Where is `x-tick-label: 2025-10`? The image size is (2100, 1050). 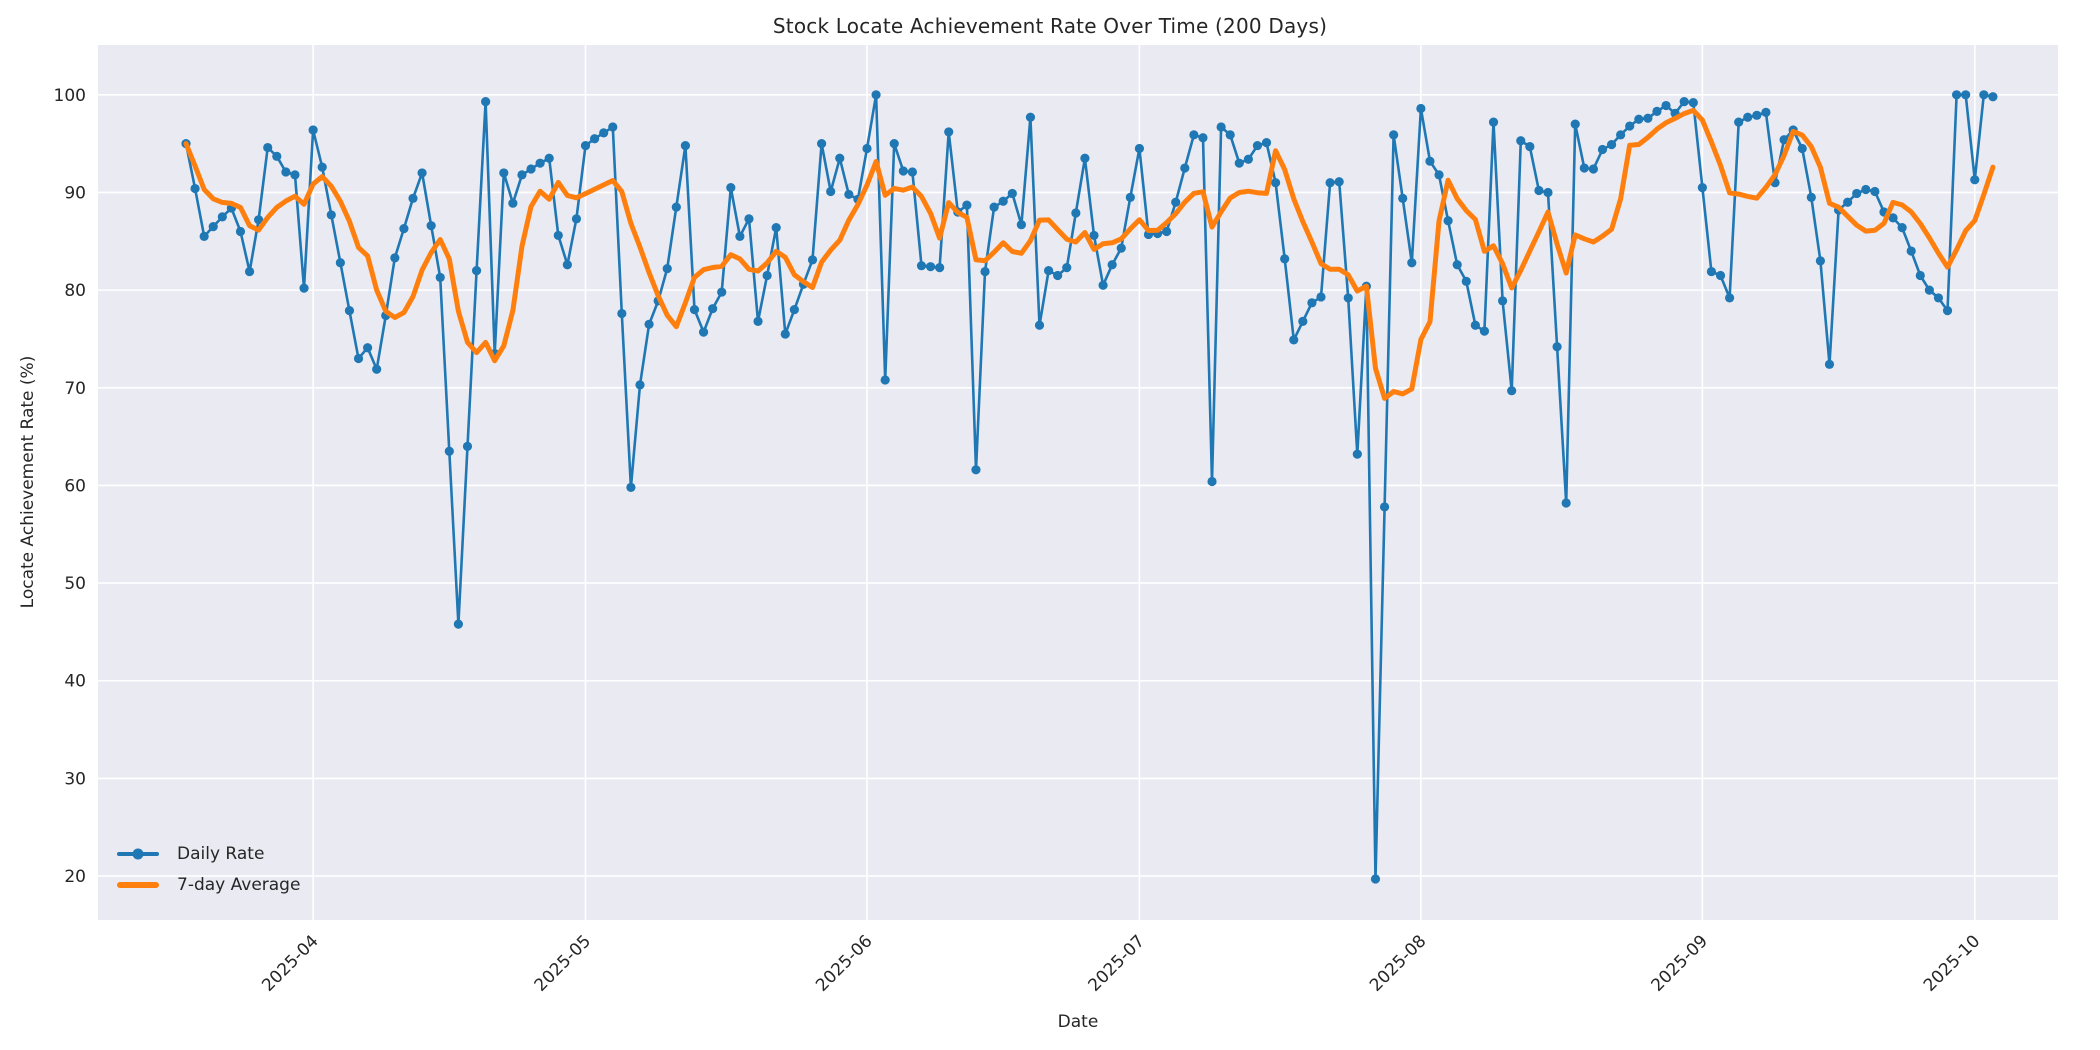
x-tick-label: 2025-10 is located at coordinates (1952, 963).